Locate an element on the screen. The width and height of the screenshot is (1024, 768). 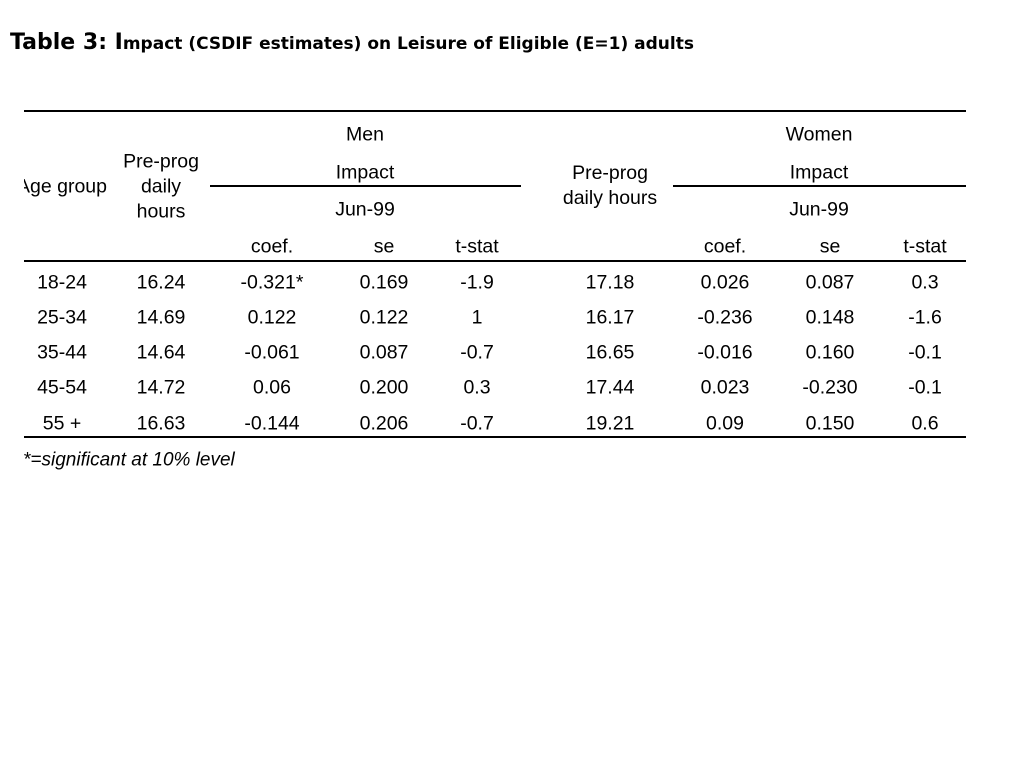
header-women-coef: coef. is located at coordinates (725, 246).